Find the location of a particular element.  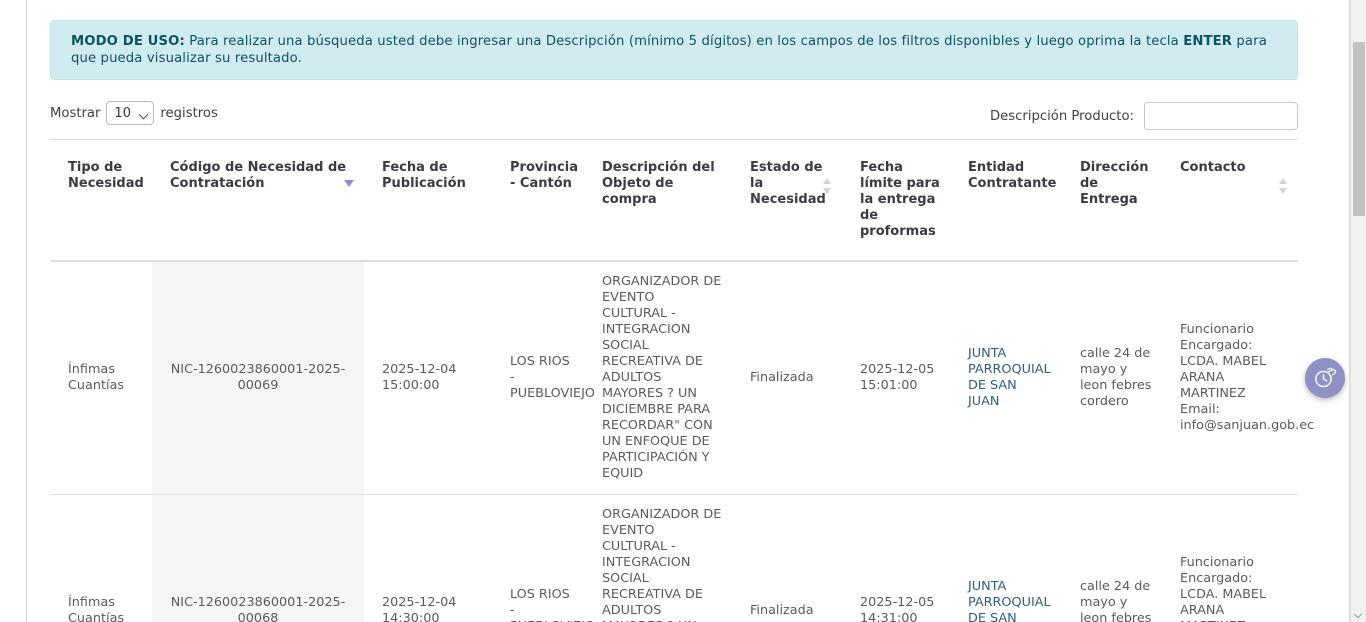

th-descripcion-objeto: Descripción del Objeto de compra is located at coordinates (658, 200).